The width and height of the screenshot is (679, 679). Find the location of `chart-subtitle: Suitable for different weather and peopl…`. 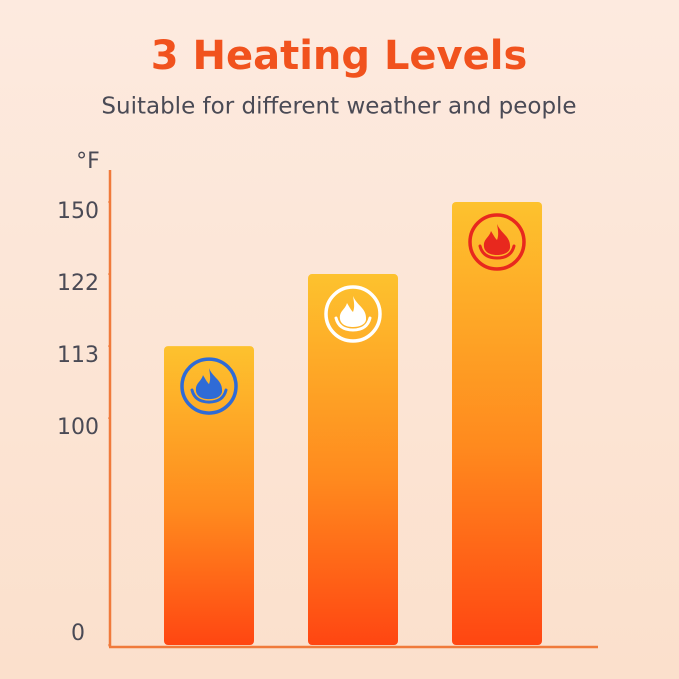

chart-subtitle: Suitable for different weather and peopl… is located at coordinates (338, 107).